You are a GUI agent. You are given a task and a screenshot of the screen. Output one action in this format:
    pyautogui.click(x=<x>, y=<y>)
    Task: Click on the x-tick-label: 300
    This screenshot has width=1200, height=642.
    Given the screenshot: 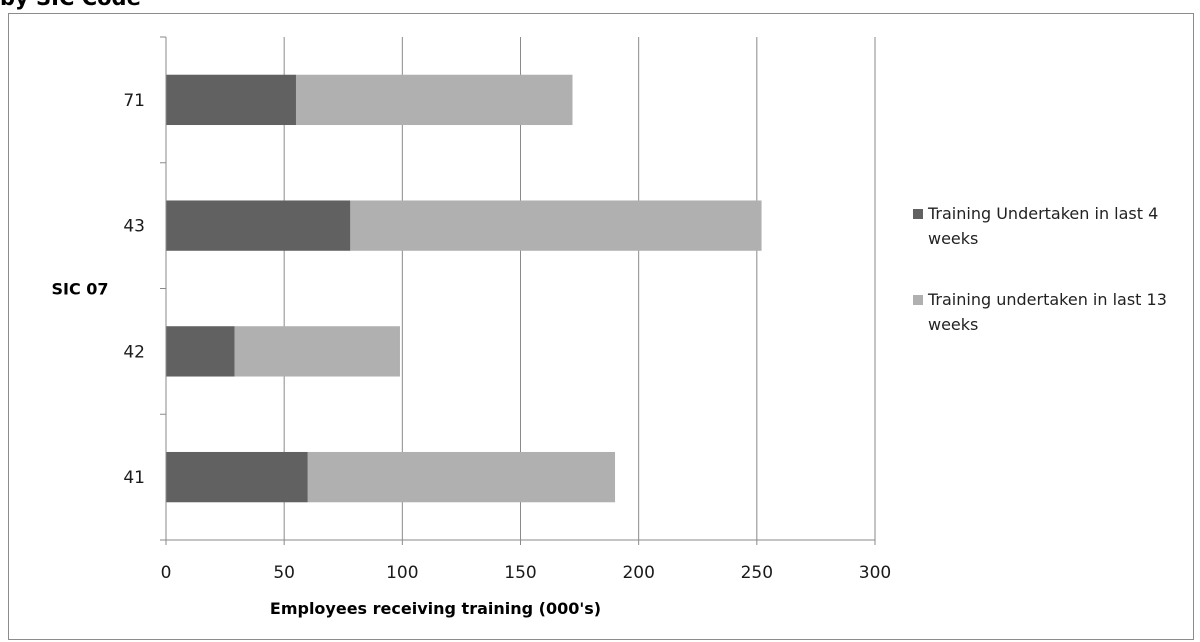 What is the action you would take?
    pyautogui.click(x=875, y=573)
    